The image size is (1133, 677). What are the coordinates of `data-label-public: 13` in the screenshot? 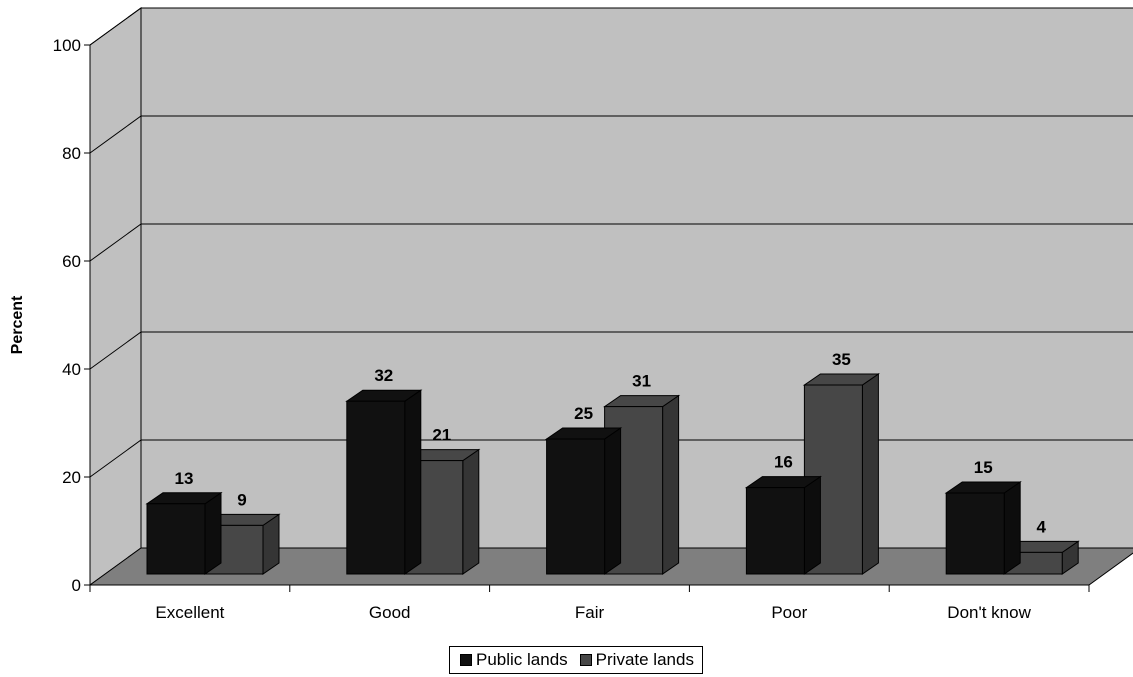 It's located at (184, 478).